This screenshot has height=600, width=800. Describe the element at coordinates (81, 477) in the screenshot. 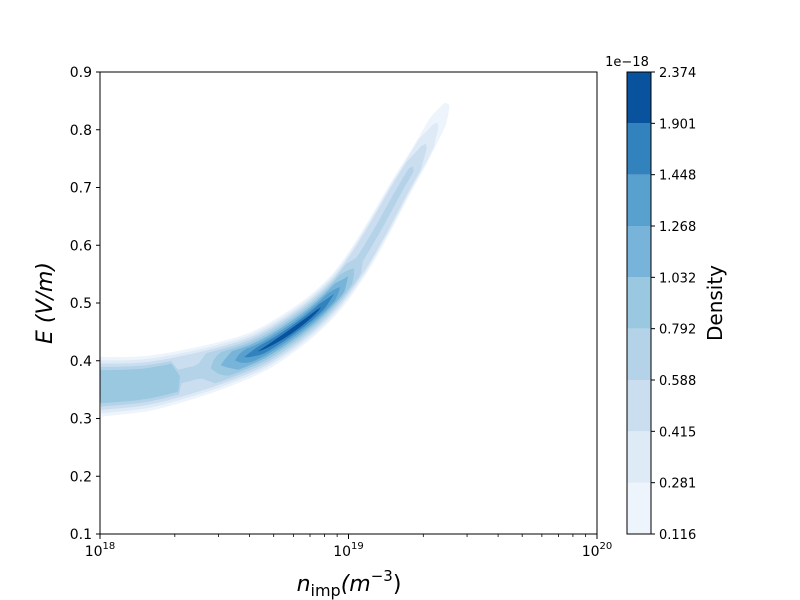

I see `y-tick-label: 0.2` at that location.